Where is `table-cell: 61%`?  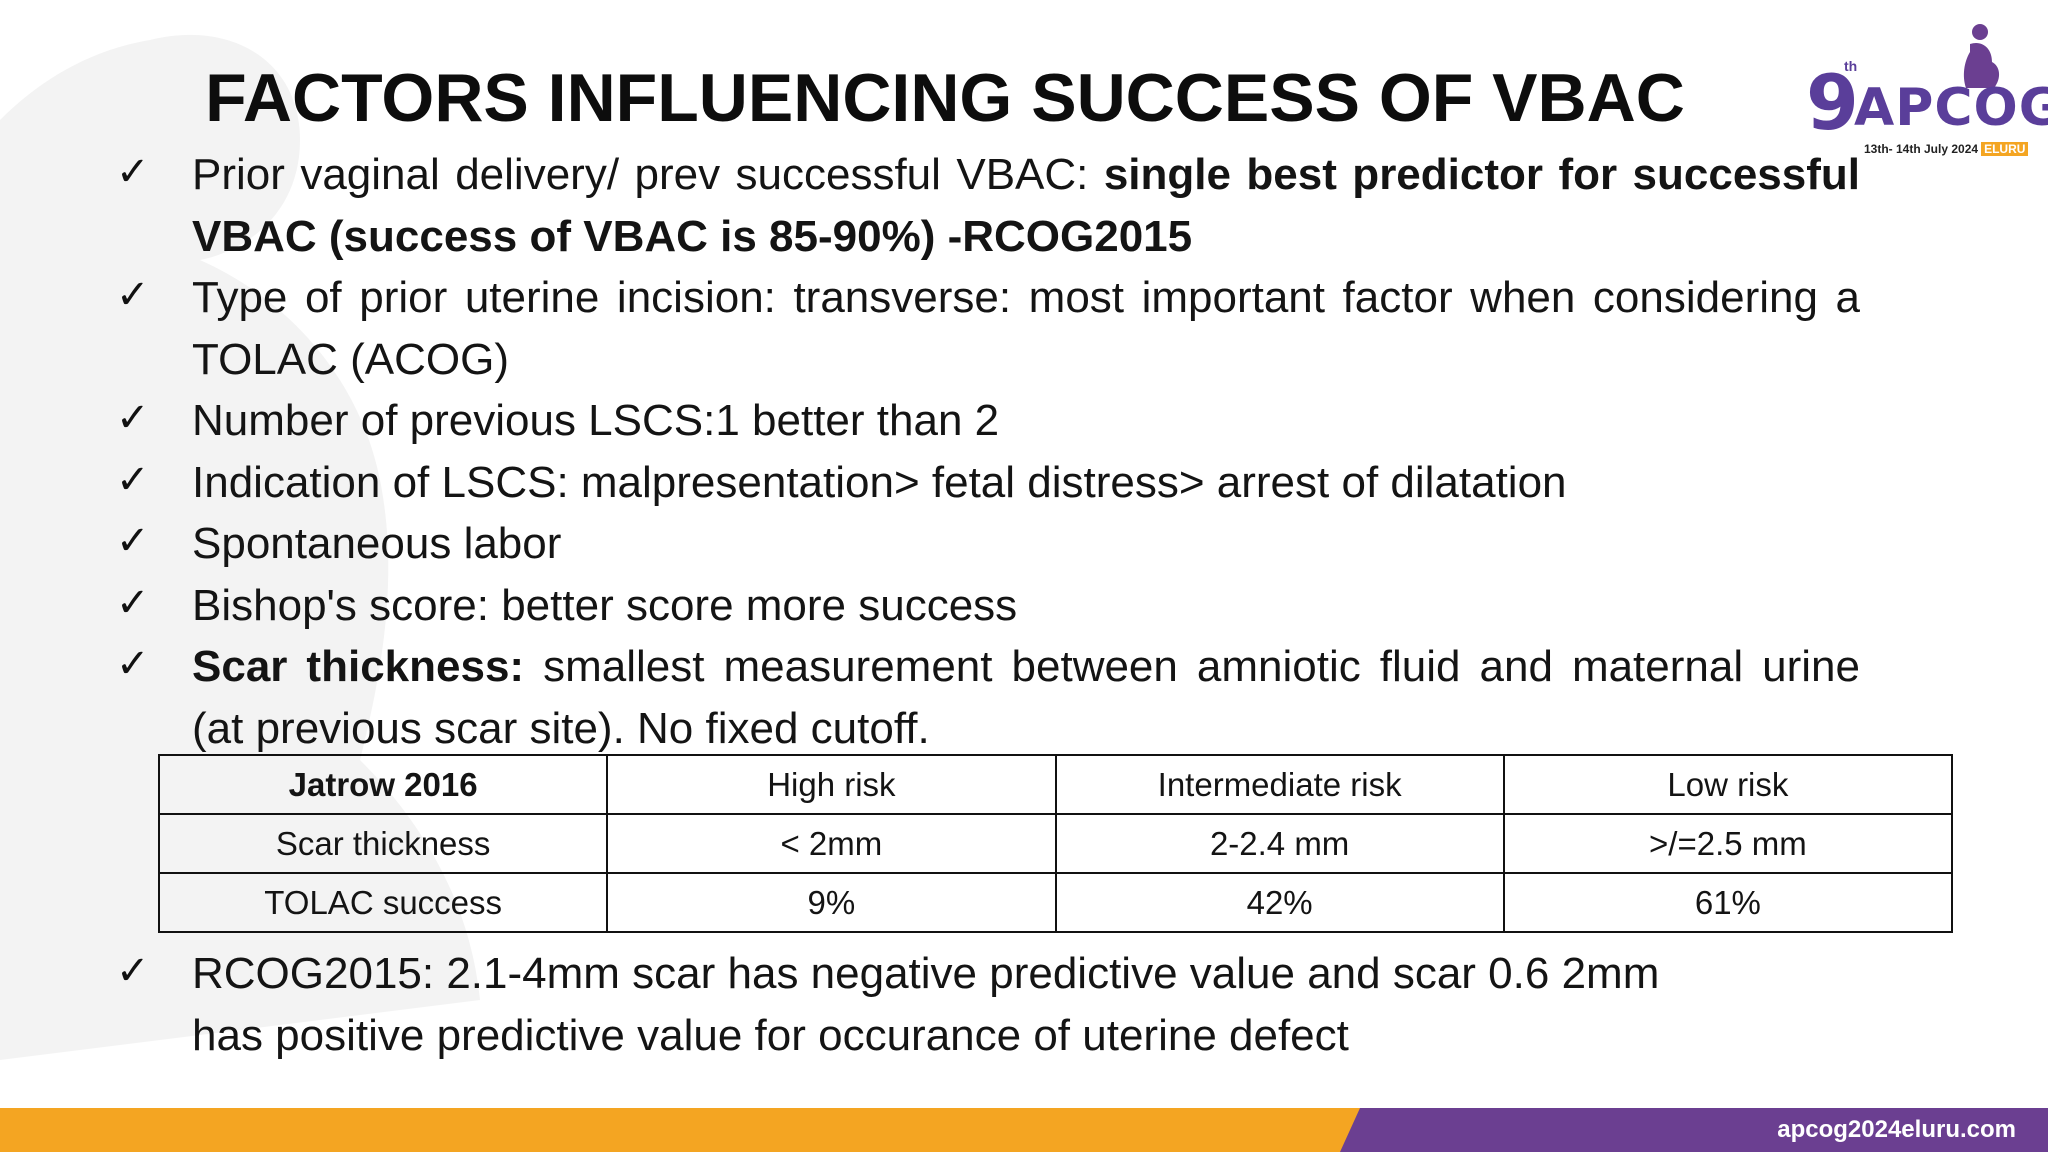 table-cell: 61% is located at coordinates (1728, 902).